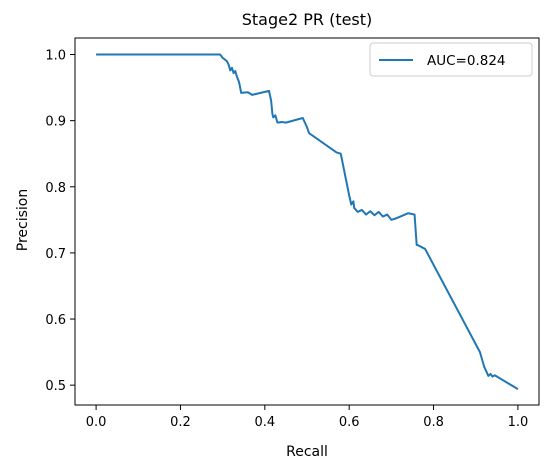  What do you see at coordinates (55, 56) in the screenshot?
I see `y-tick-label: 1.0` at bounding box center [55, 56].